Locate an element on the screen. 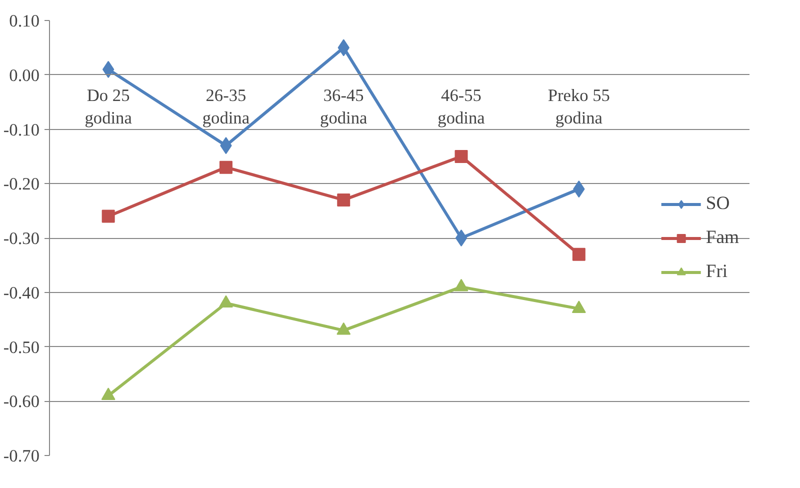  y-tick-label: -0.60 is located at coordinates (21, 402).